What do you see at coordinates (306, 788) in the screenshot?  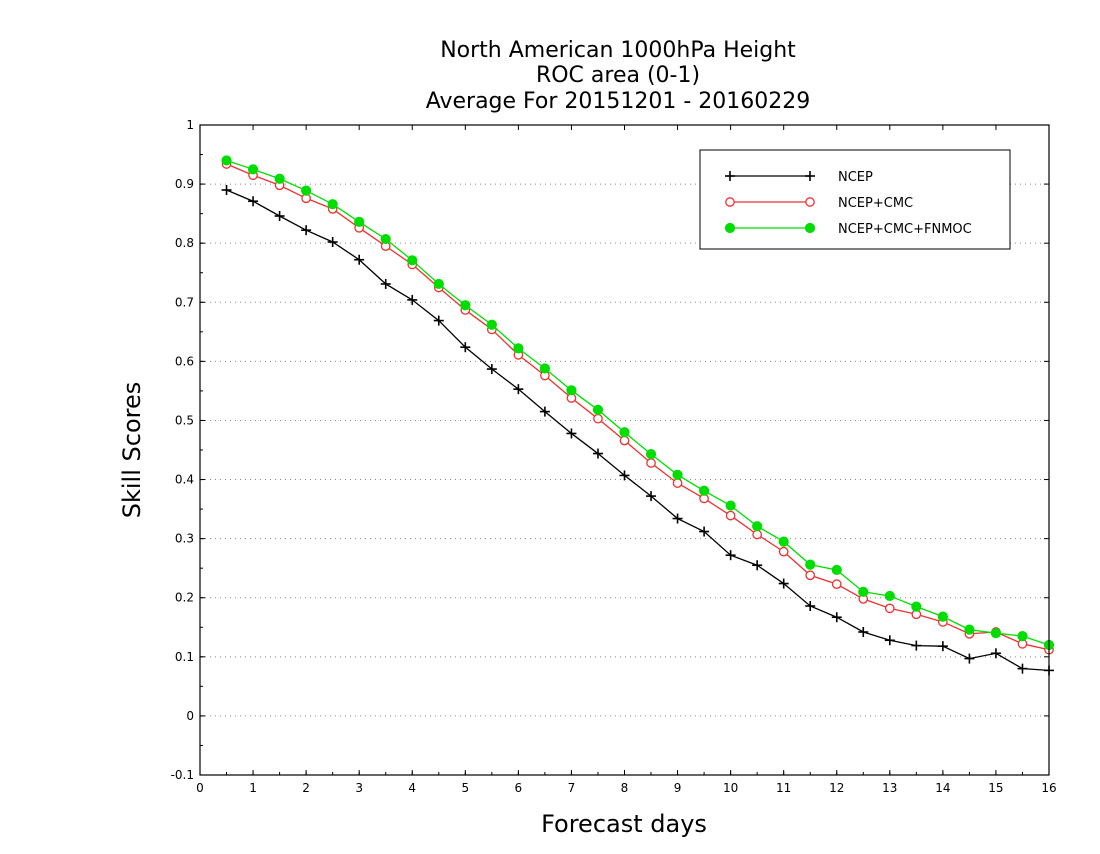 I see `x-tick-label: 2` at bounding box center [306, 788].